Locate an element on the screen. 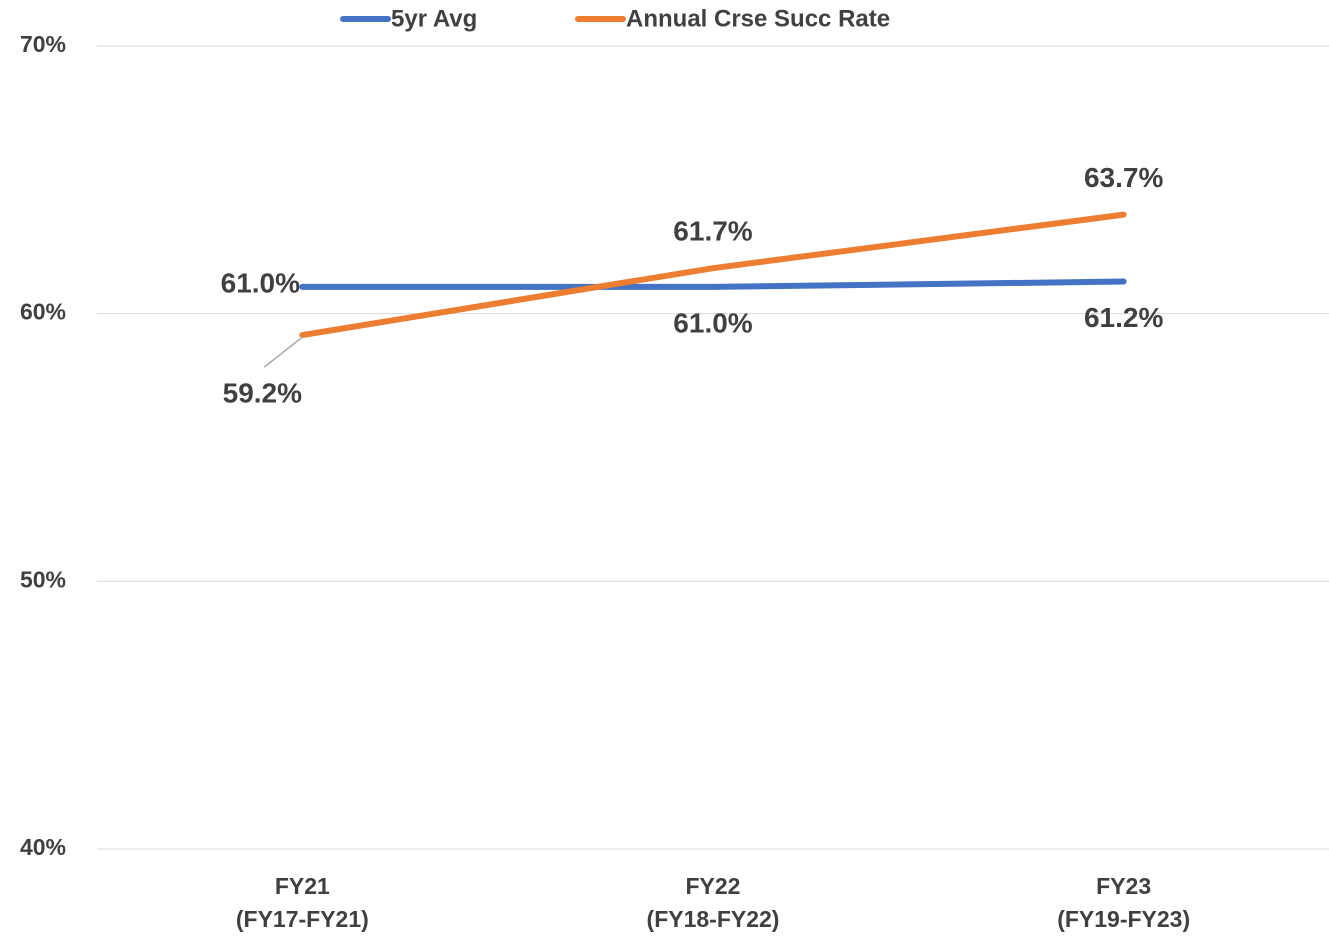 The height and width of the screenshot is (942, 1329). y-tick-label: 40% is located at coordinates (43, 847).